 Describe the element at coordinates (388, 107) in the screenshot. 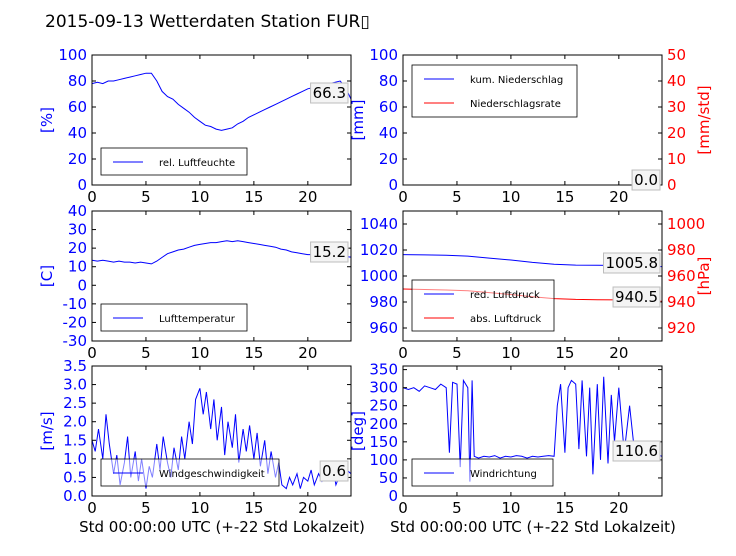

I see `precipitation-ytick-label-3: 60` at that location.